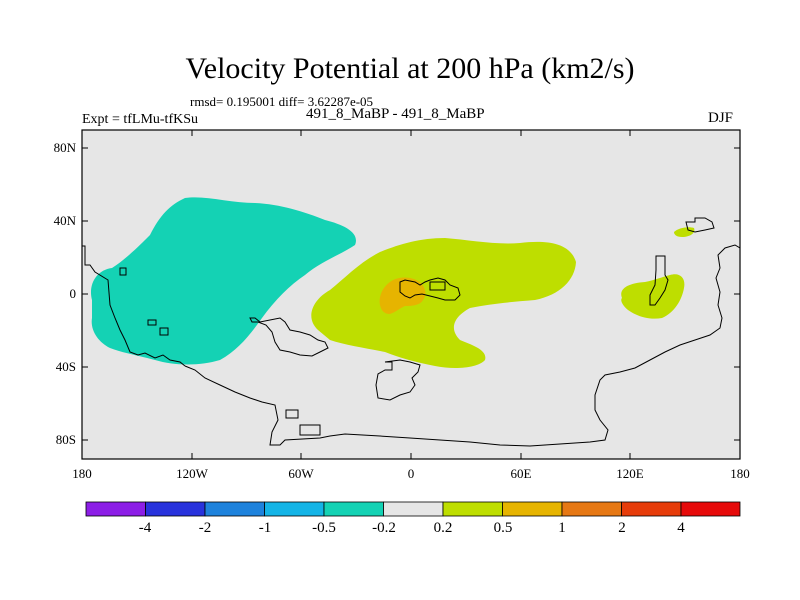 The image size is (800, 600). Describe the element at coordinates (521, 473) in the screenshot. I see `lon-label-60e: 60E` at that location.